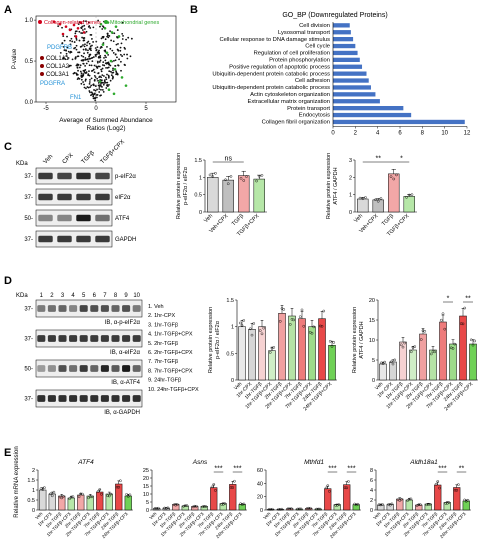 This screenshot has height=550, width=485. What do you see at coordinates (106, 120) in the screenshot?
I see `scatter-xlabel-1: Average of Summed Abundance` at bounding box center [106, 120].